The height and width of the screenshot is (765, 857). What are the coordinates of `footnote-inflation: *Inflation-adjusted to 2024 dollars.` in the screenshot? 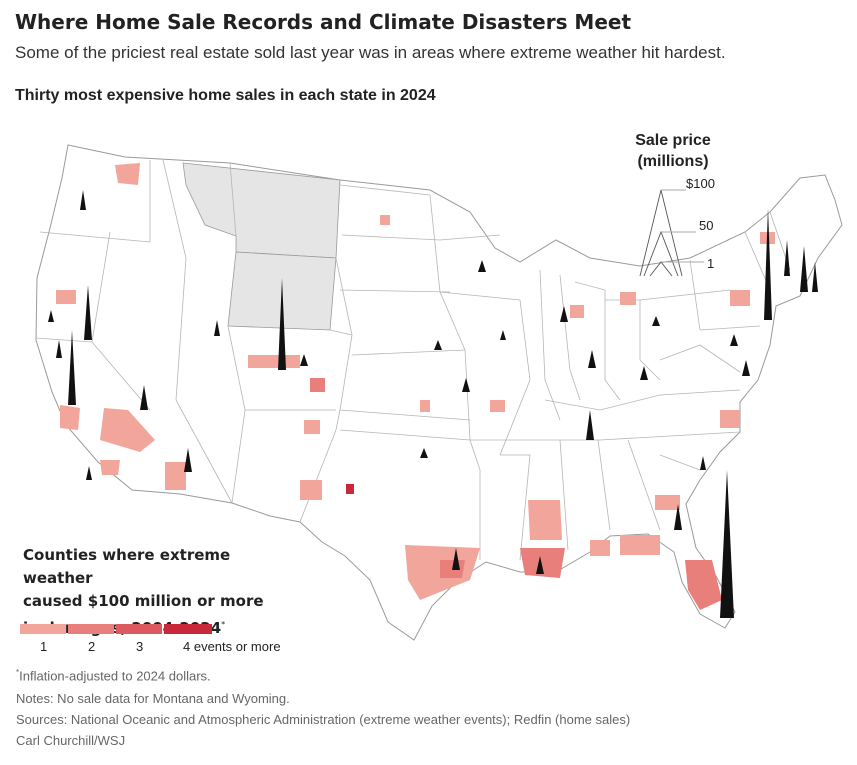 It's located at (113, 676).